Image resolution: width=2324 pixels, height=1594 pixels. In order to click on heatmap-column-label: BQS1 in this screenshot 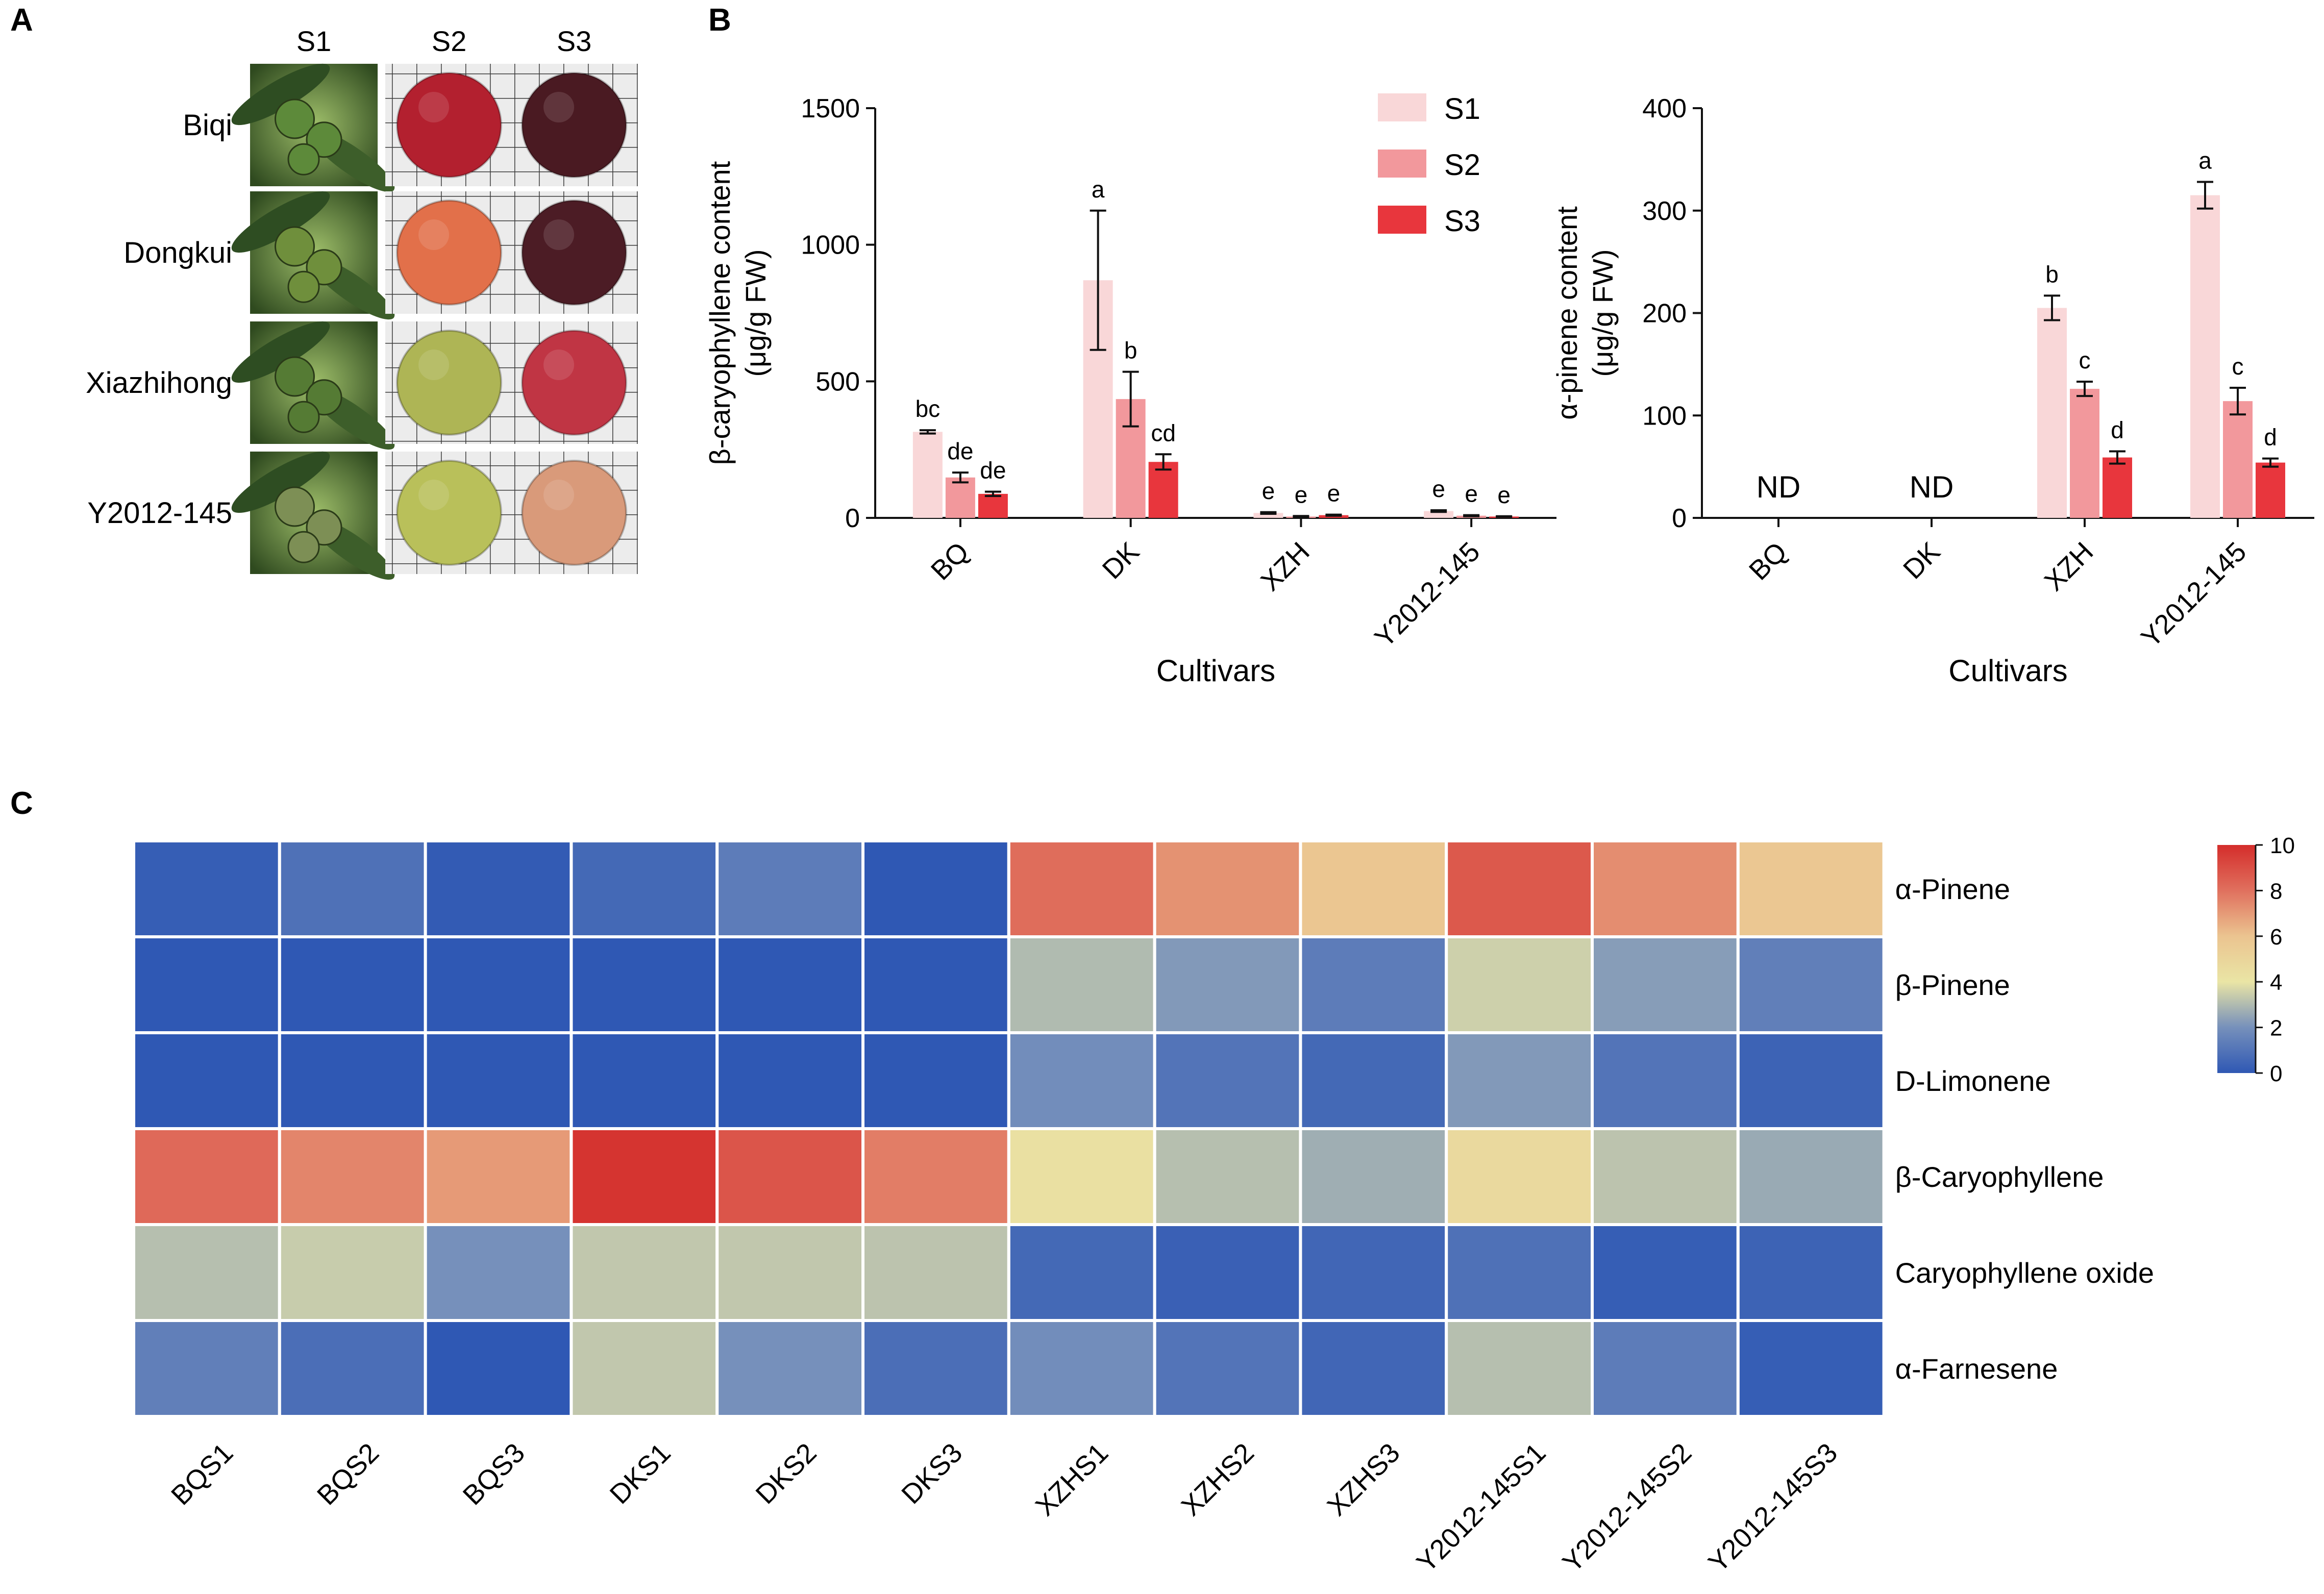, I will do `click(202, 1474)`.